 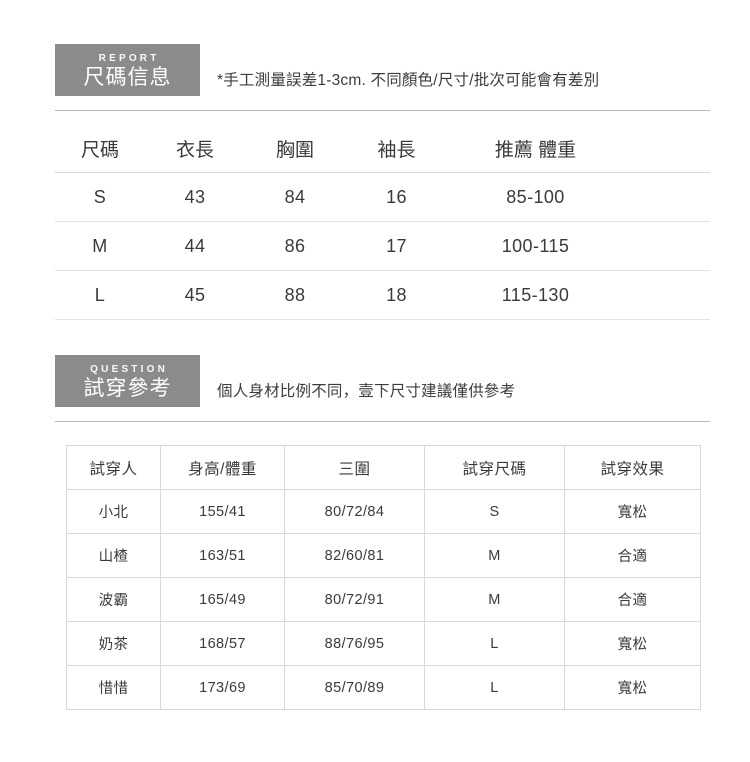 What do you see at coordinates (195, 149) in the screenshot?
I see `size-table-col-length: 衣長` at bounding box center [195, 149].